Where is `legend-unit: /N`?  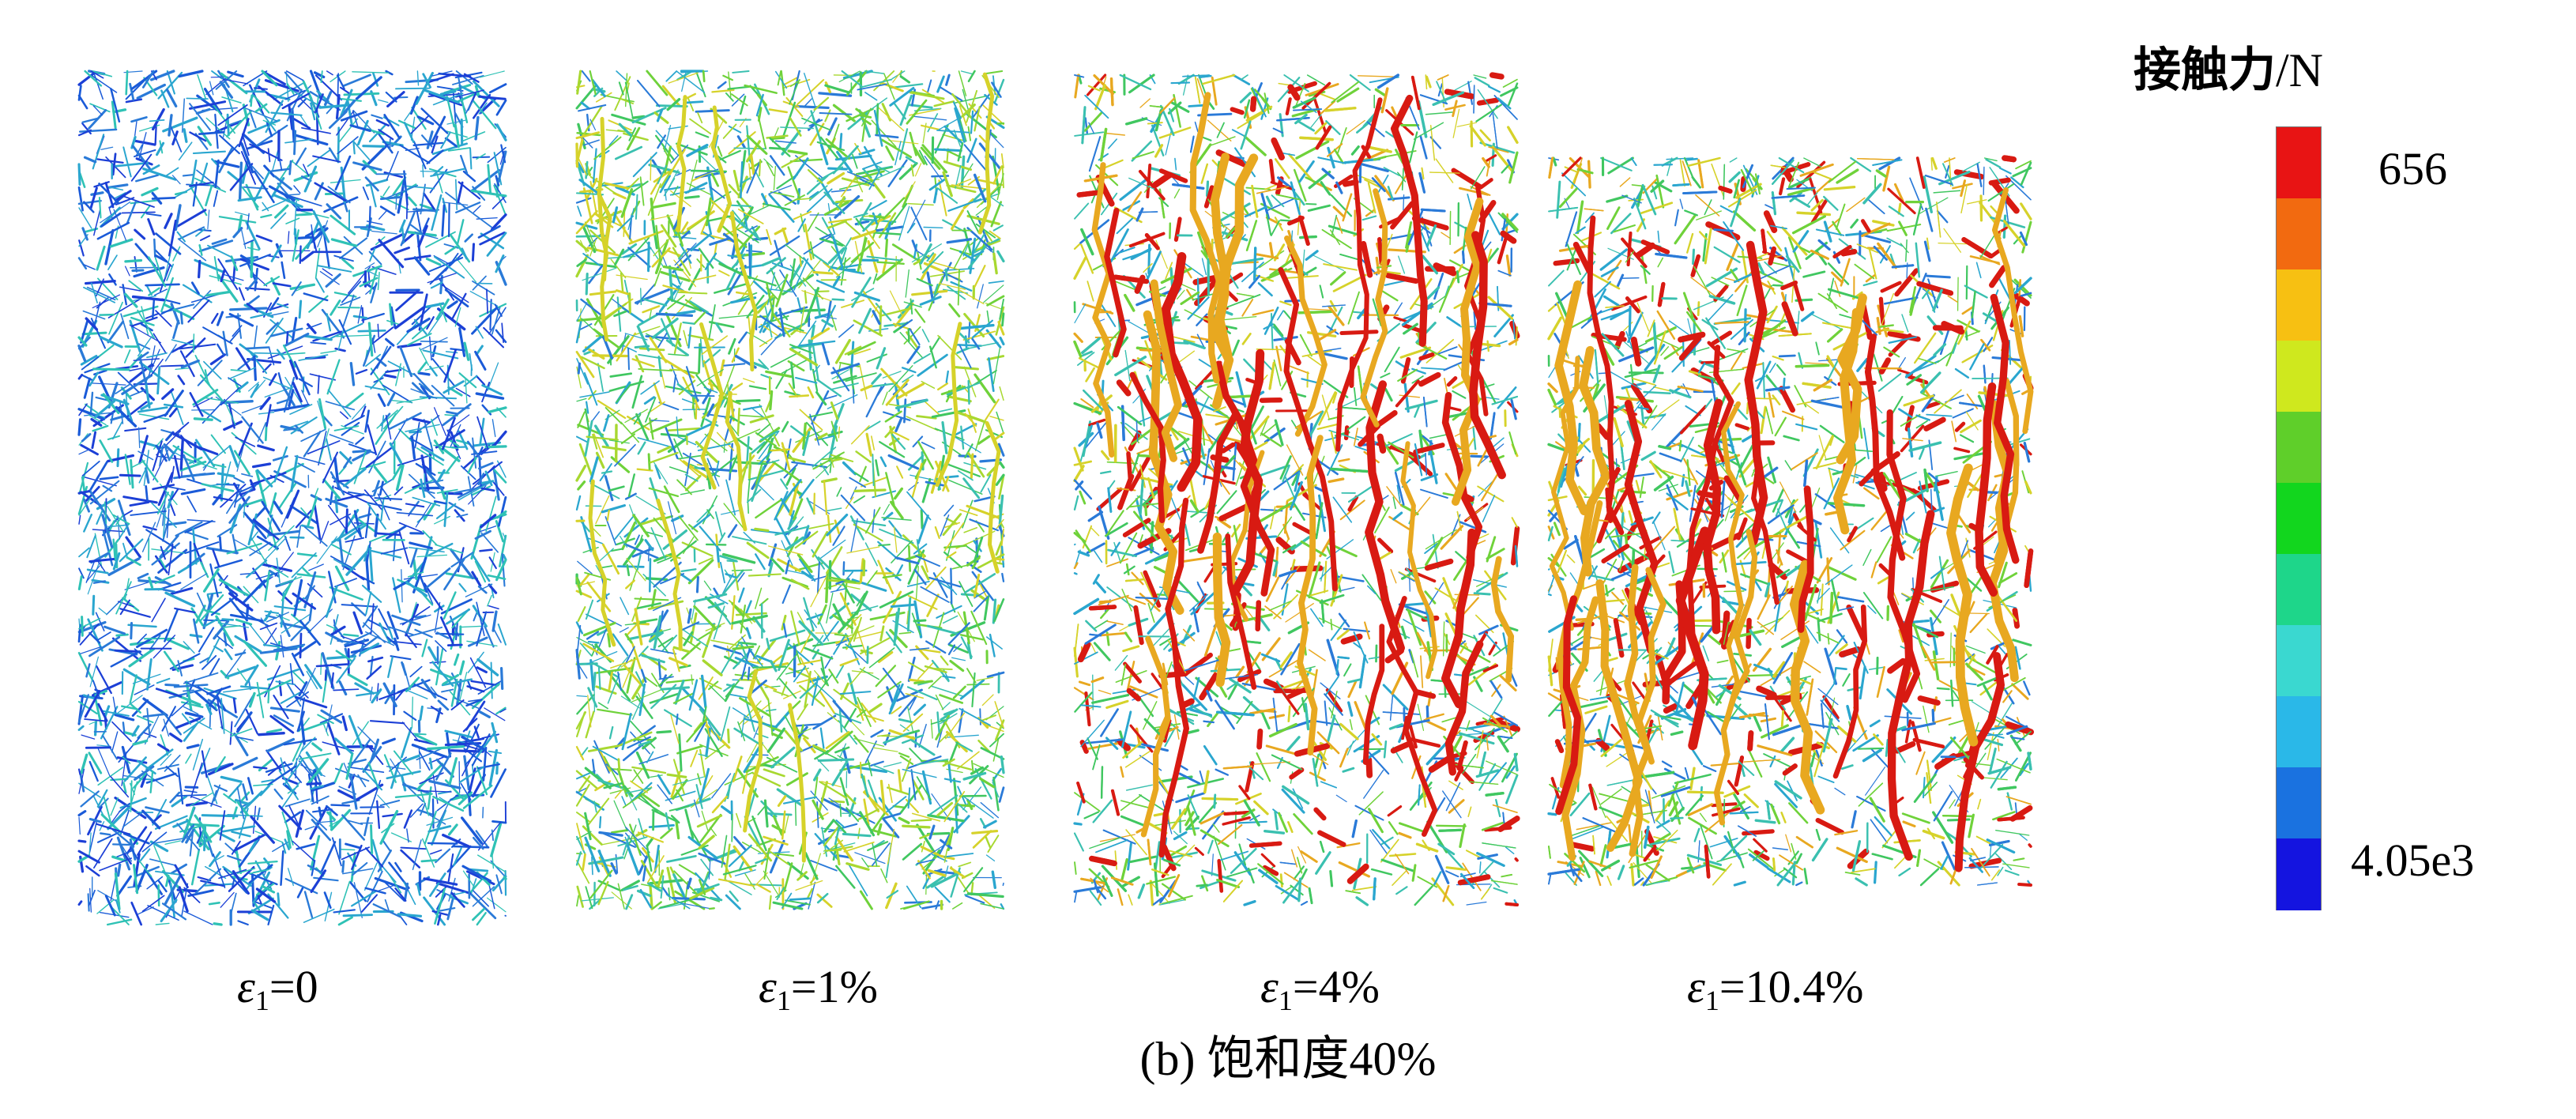 legend-unit: /N is located at coordinates (2299, 70).